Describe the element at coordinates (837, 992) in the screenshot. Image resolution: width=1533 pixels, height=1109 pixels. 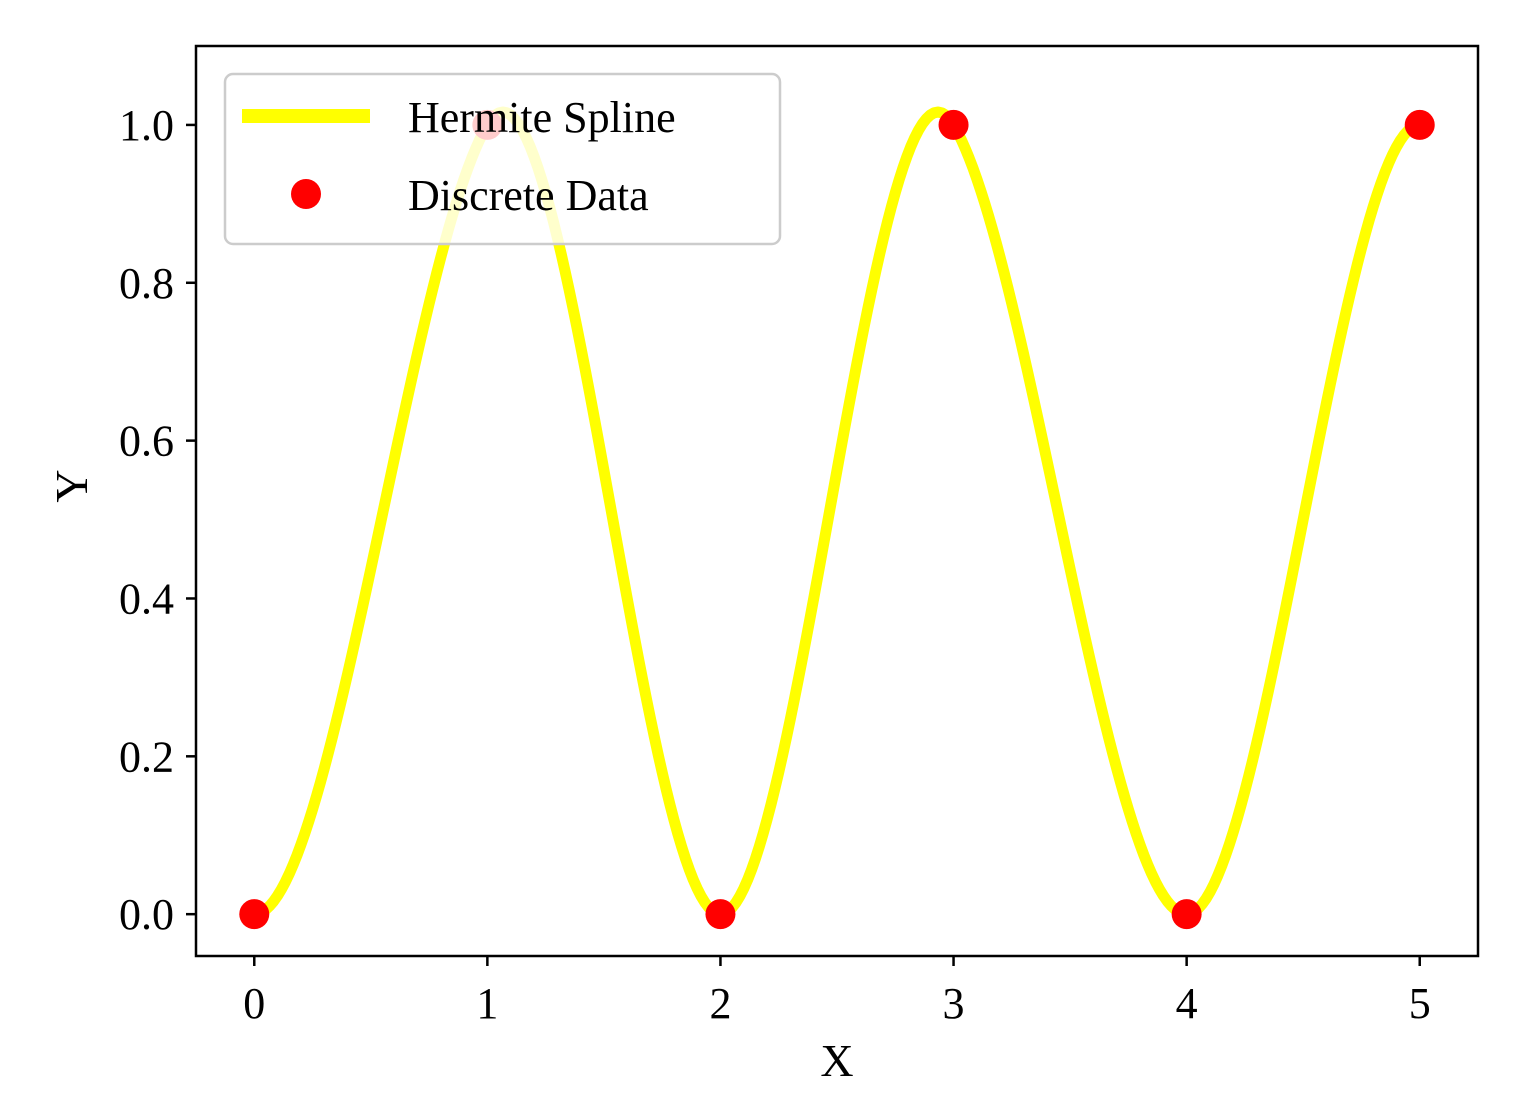
I see `x-ticks: 0 1 2 3 4 5` at that location.